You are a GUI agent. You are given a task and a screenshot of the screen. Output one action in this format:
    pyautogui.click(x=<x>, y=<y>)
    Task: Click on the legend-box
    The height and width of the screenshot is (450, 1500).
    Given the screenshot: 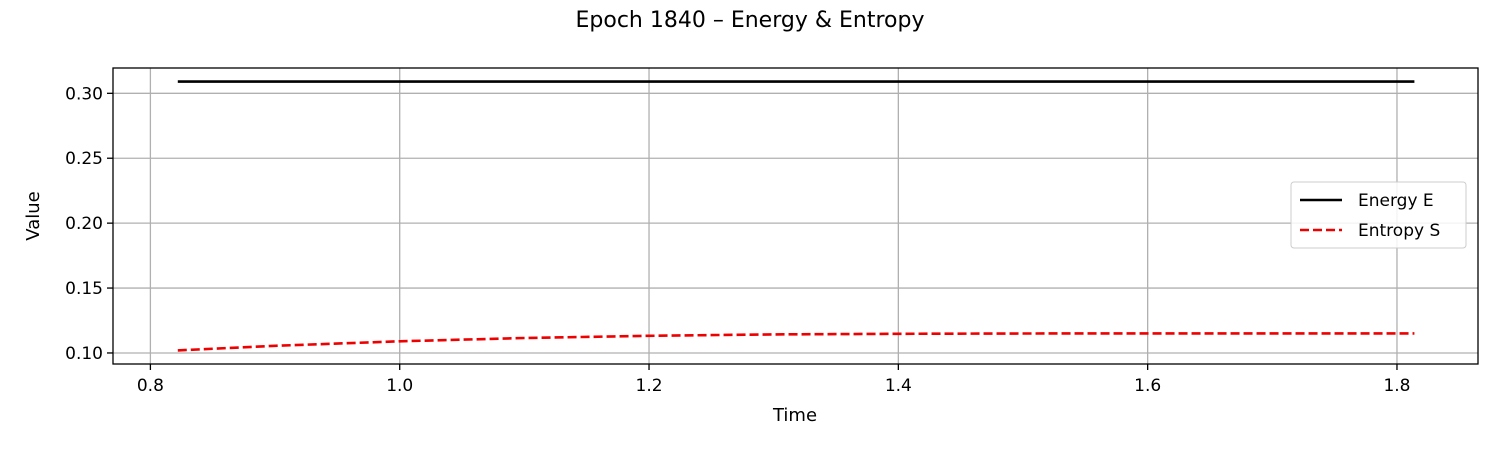 What is the action you would take?
    pyautogui.click(x=1378, y=215)
    